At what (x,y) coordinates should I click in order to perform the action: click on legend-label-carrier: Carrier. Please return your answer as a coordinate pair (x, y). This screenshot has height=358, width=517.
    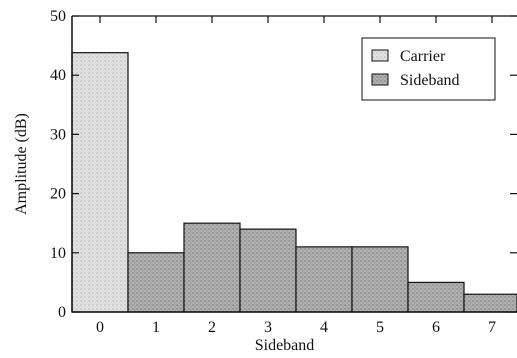
    Looking at the image, I should click on (423, 56).